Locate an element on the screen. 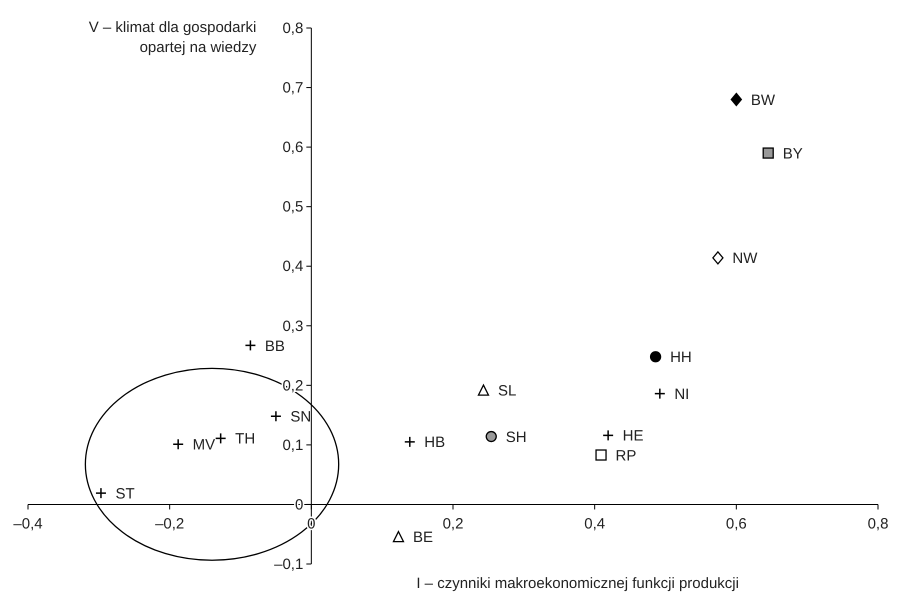 The height and width of the screenshot is (612, 915). y-tick-label: 0,4 is located at coordinates (293, 267).